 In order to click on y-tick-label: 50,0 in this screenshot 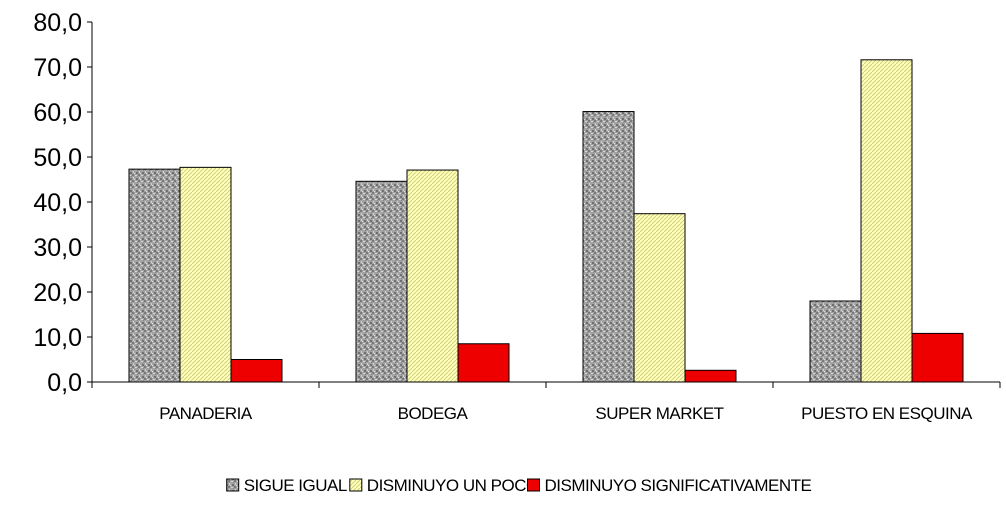, I will do `click(57, 158)`.